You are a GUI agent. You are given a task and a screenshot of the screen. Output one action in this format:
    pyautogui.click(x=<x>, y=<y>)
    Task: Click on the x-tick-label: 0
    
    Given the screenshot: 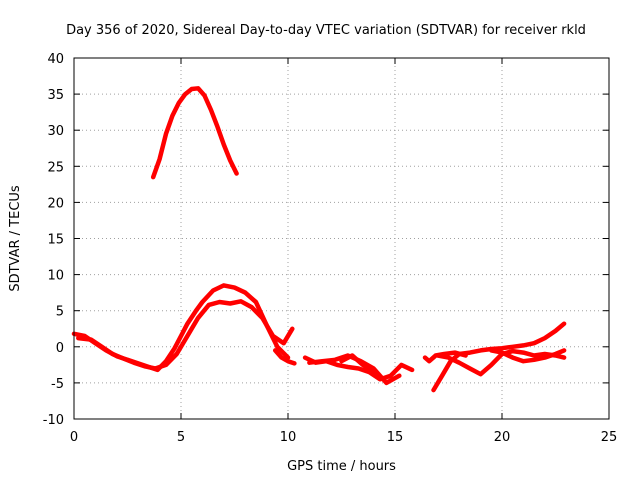 What is the action you would take?
    pyautogui.click(x=74, y=437)
    